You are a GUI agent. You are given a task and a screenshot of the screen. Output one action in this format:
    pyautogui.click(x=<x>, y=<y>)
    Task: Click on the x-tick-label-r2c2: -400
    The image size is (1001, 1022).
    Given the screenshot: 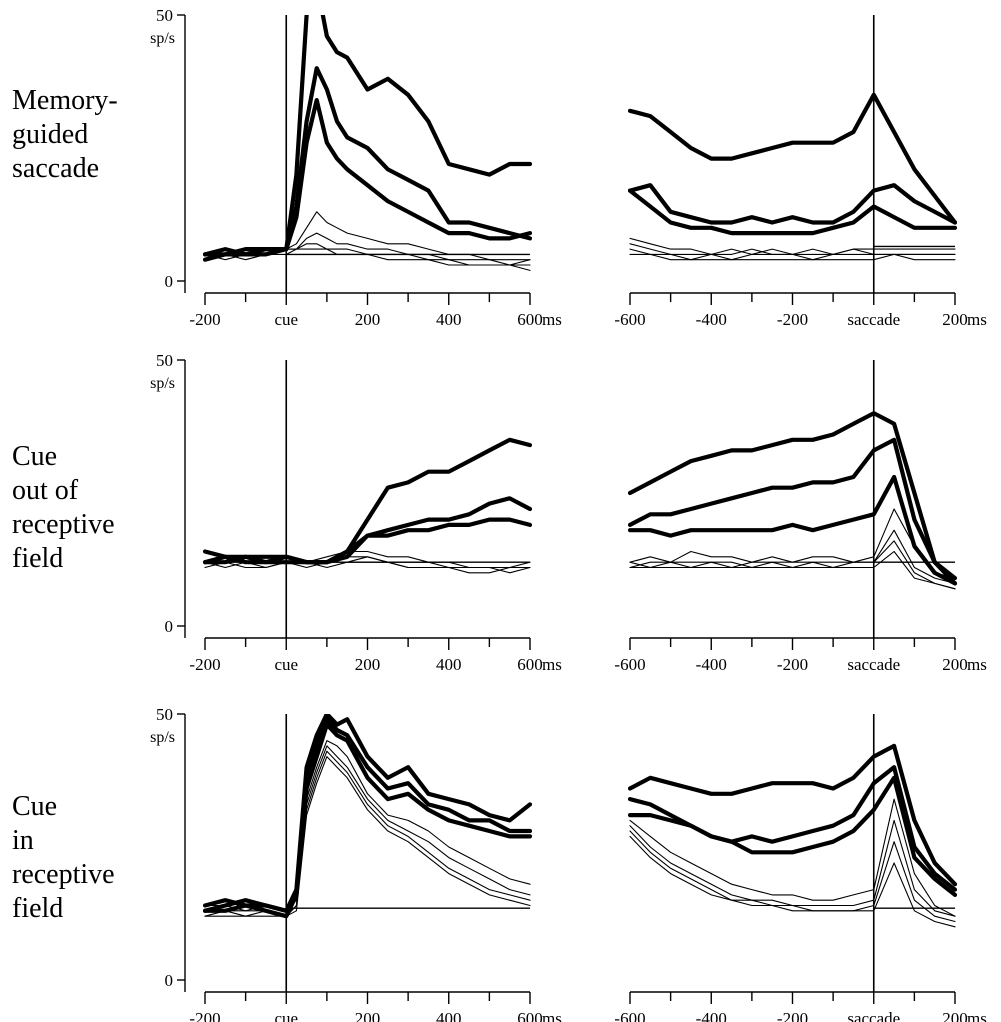 What is the action you would take?
    pyautogui.click(x=711, y=664)
    